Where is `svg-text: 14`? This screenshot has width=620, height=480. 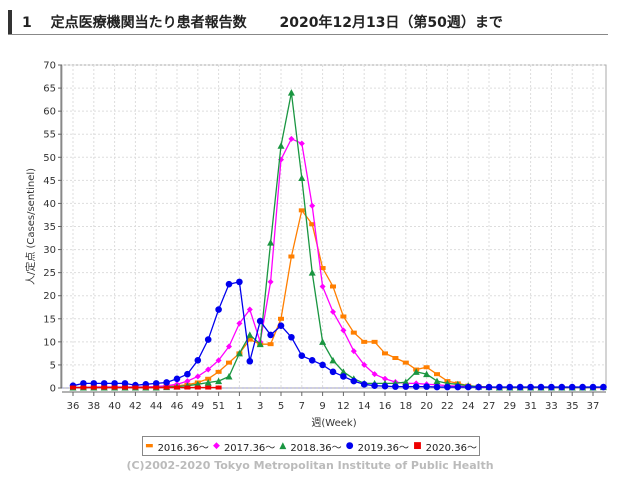
svg-text: 14 is located at coordinates (364, 406).